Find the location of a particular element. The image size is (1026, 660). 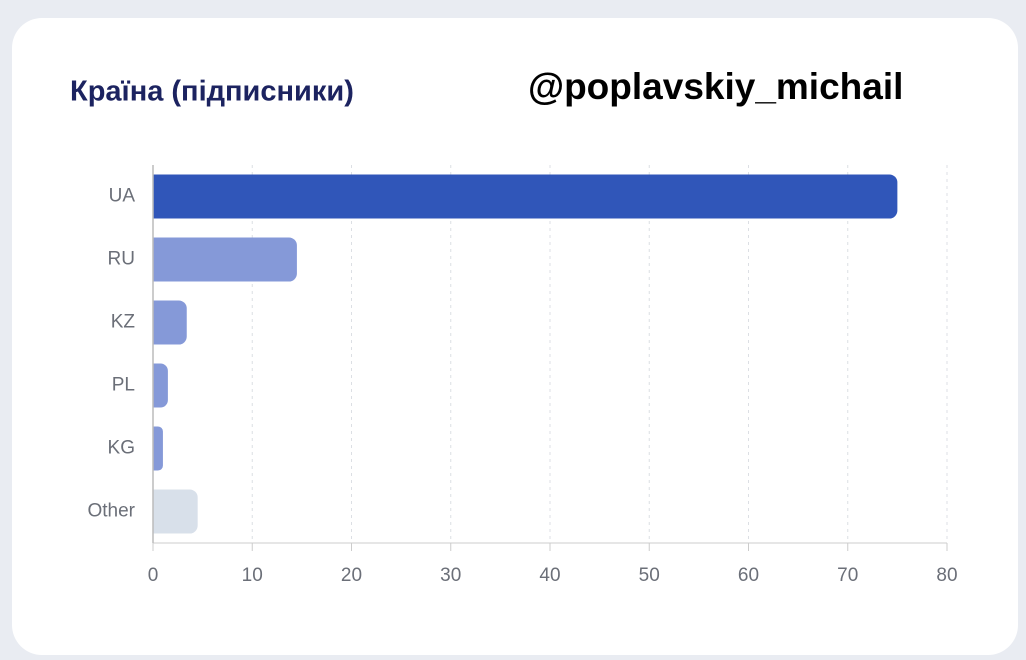

y-tick-label: KG is located at coordinates (121, 448).